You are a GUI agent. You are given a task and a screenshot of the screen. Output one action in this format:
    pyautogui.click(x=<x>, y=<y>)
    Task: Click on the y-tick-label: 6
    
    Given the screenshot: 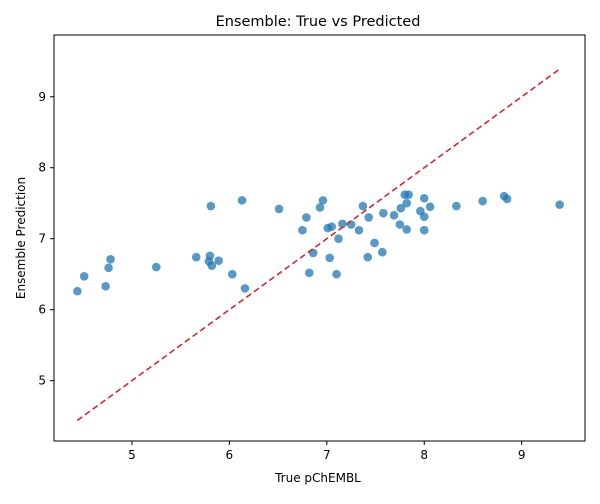 What is the action you would take?
    pyautogui.click(x=42, y=310)
    